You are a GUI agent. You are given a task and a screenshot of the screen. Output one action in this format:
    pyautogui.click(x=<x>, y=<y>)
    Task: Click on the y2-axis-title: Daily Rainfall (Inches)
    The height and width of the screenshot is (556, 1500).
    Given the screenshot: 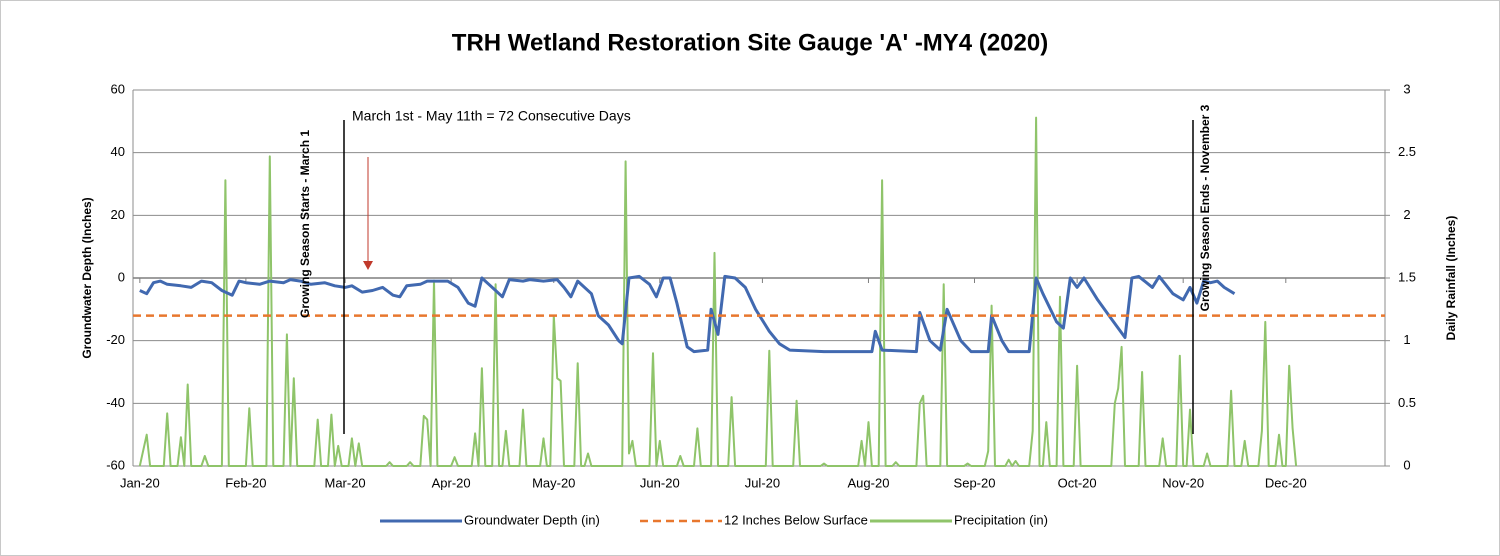 What is the action you would take?
    pyautogui.click(x=1451, y=278)
    